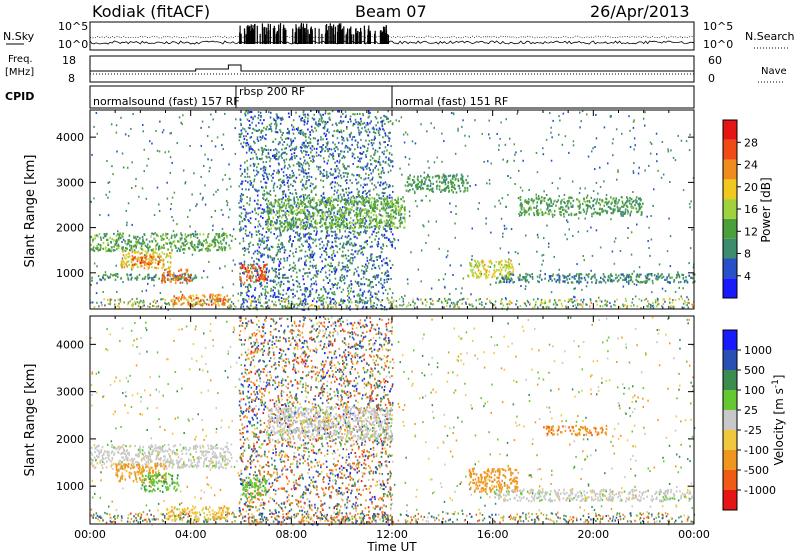 This screenshot has height=554, width=800. What do you see at coordinates (19, 72) in the screenshot?
I see `freq-label-2: [MHz]` at bounding box center [19, 72].